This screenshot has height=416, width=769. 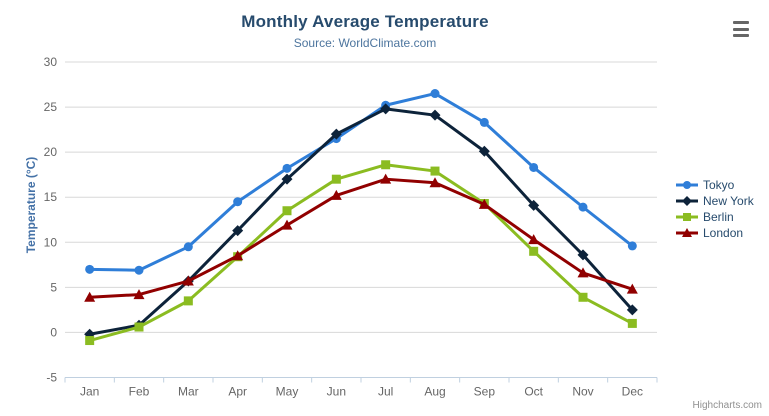 I want to click on x-tick-label: Jun, so click(x=336, y=392).